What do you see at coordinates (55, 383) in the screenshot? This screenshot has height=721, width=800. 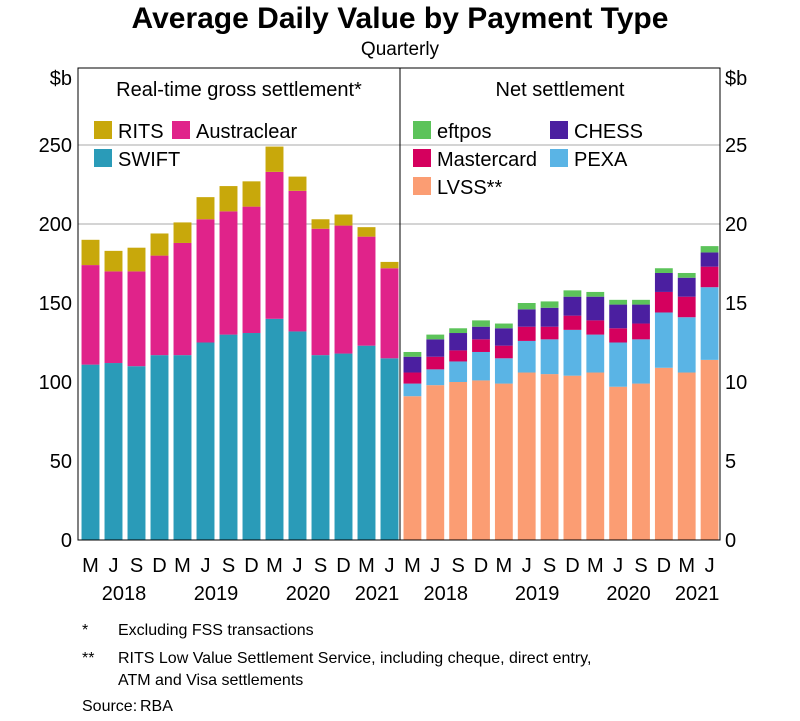 I see `y-tick-label-left: 100` at bounding box center [55, 383].